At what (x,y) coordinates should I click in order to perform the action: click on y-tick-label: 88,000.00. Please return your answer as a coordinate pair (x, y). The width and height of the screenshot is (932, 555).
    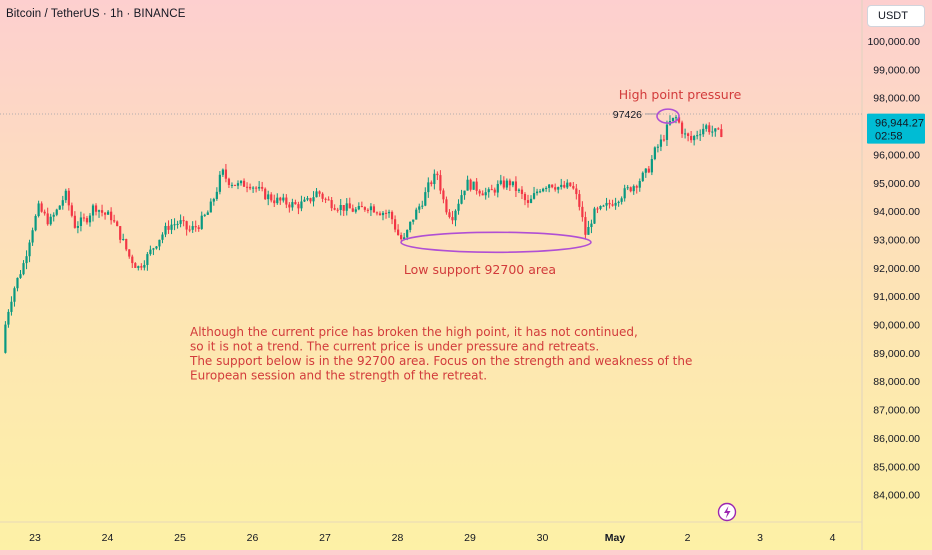
    Looking at the image, I should click on (896, 382).